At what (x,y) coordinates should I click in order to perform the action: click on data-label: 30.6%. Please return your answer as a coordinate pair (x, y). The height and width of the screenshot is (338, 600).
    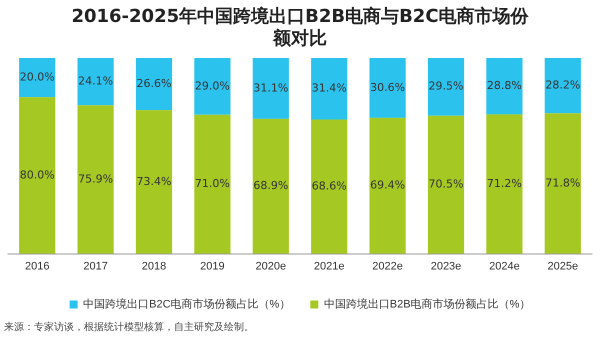
    Looking at the image, I should click on (388, 87).